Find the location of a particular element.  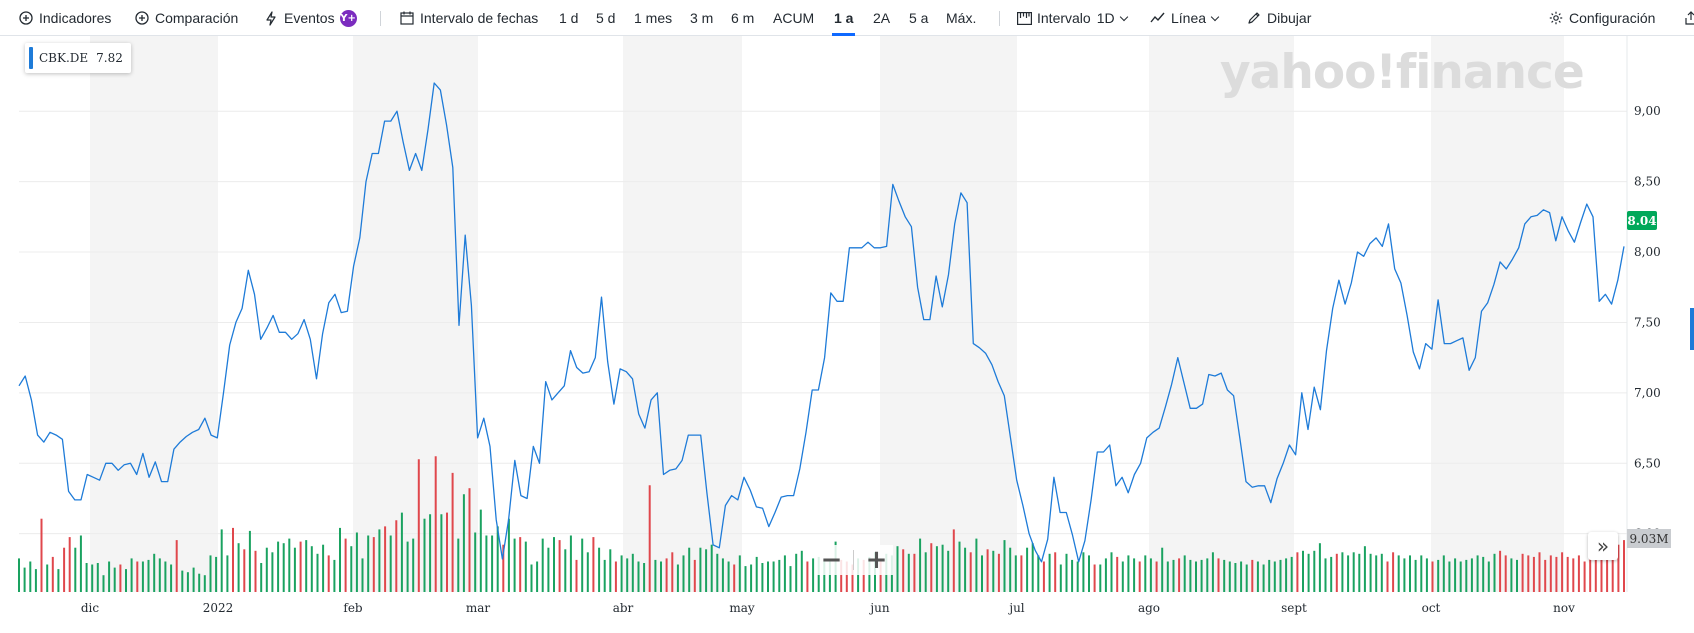

date-range-button: Intervalo de fechas is located at coordinates (468, 18).